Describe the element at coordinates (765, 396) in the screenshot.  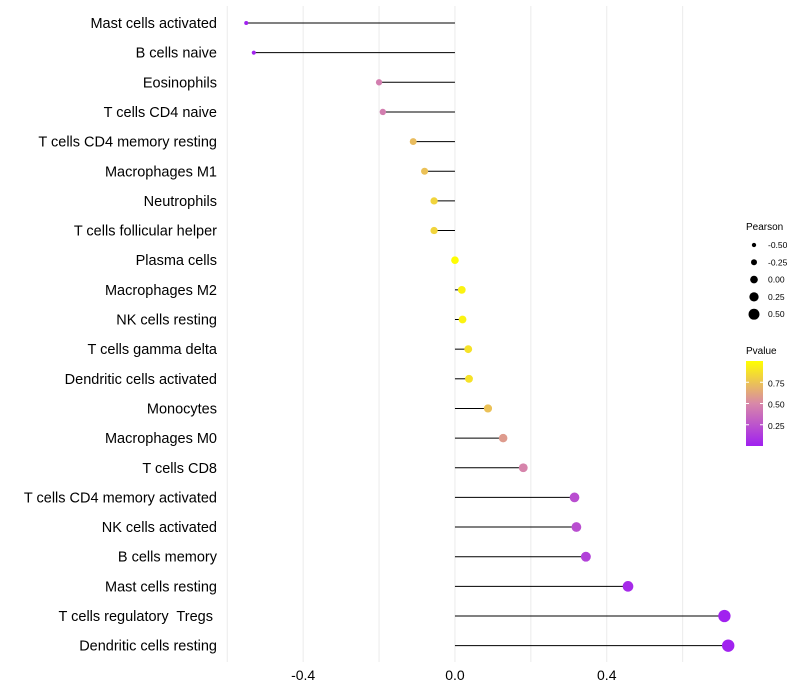
I see `legend-pvalue: Pvalue 0.75 0.50 0.25` at that location.